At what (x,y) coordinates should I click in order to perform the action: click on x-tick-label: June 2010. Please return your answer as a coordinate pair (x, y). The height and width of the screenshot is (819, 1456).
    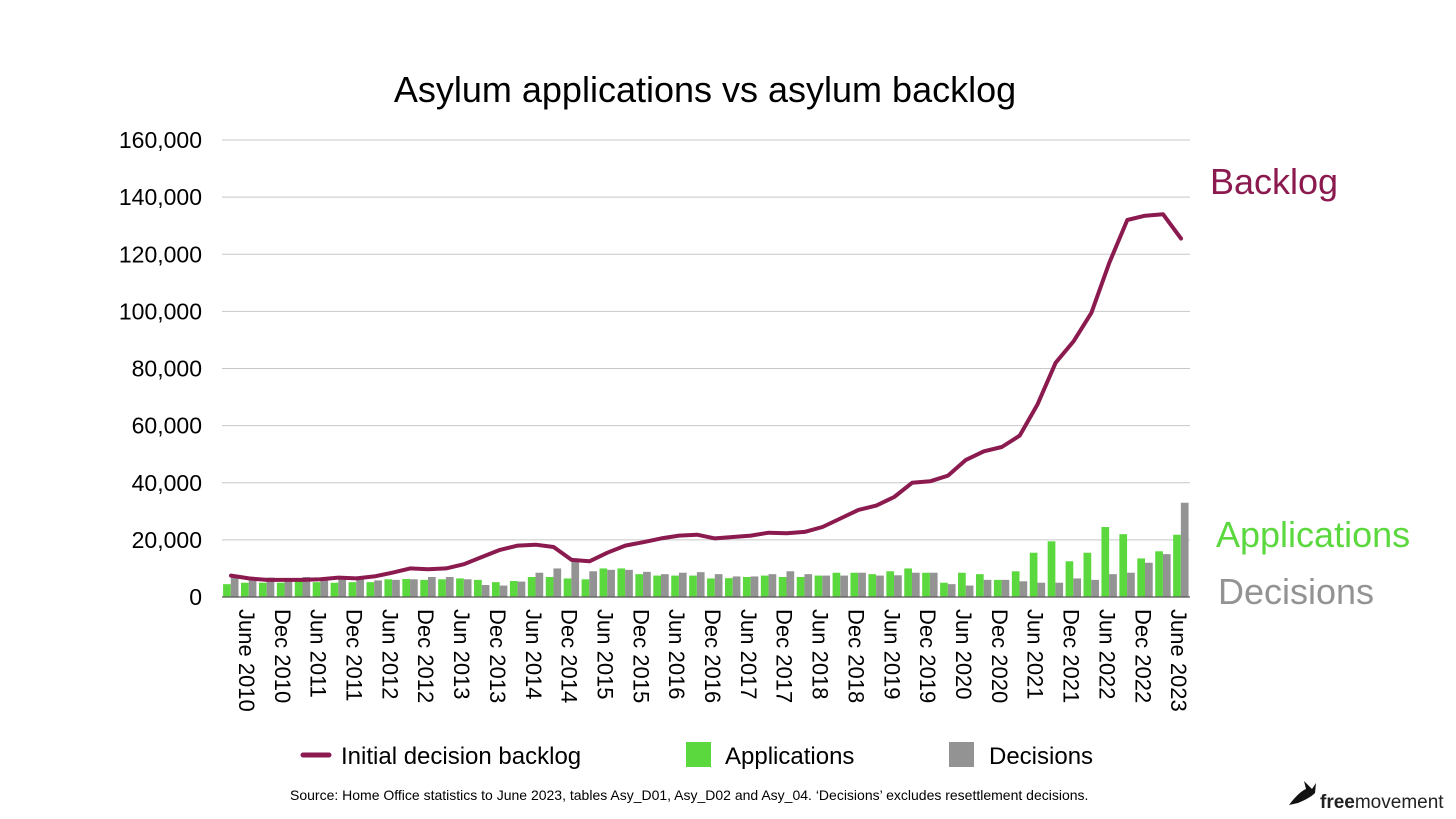
    Looking at the image, I should click on (246, 660).